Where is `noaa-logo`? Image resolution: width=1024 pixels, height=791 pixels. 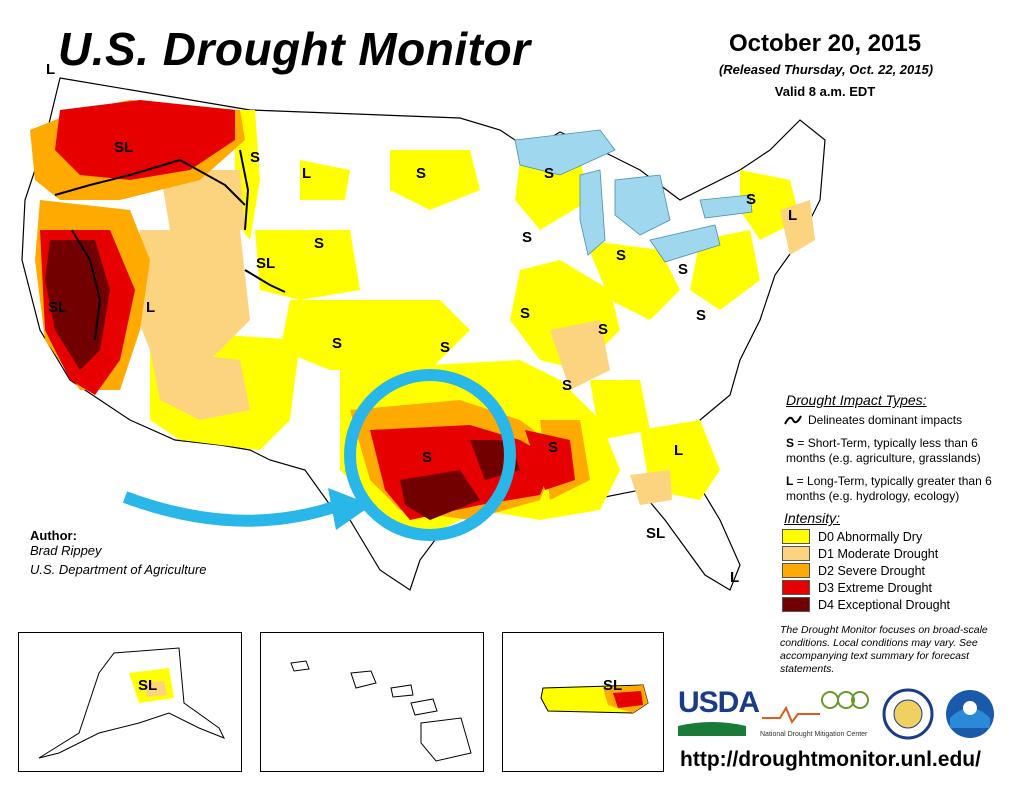
noaa-logo is located at coordinates (970, 714).